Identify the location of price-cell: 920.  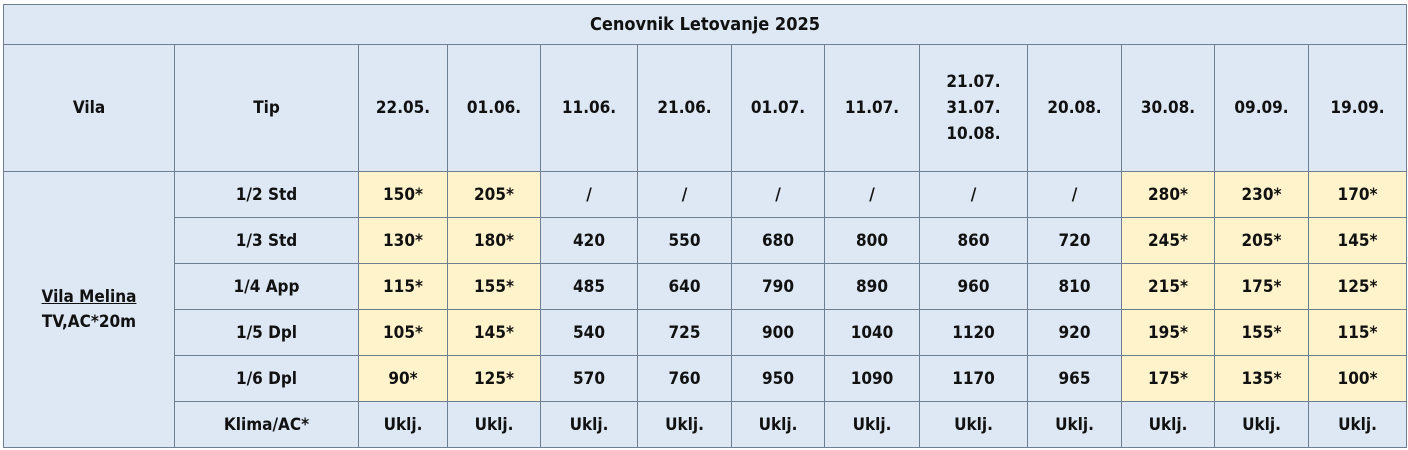
(1074, 332).